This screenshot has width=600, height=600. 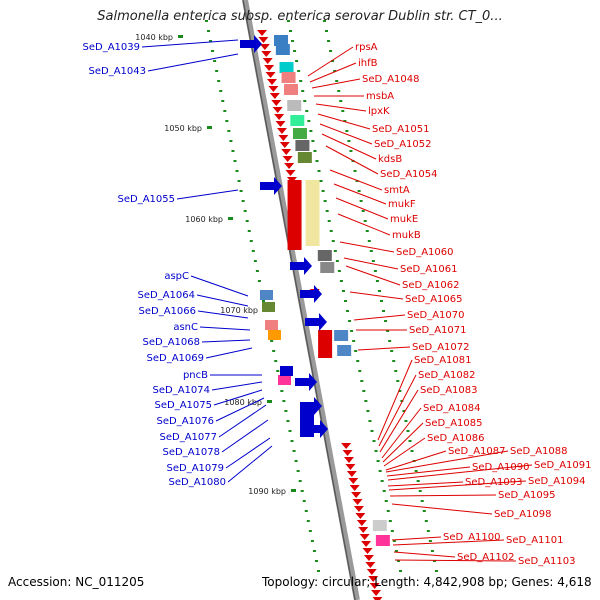 What do you see at coordinates (267, 491) in the screenshot?
I see `kbp-tick-label: 1090 kbp` at bounding box center [267, 491].